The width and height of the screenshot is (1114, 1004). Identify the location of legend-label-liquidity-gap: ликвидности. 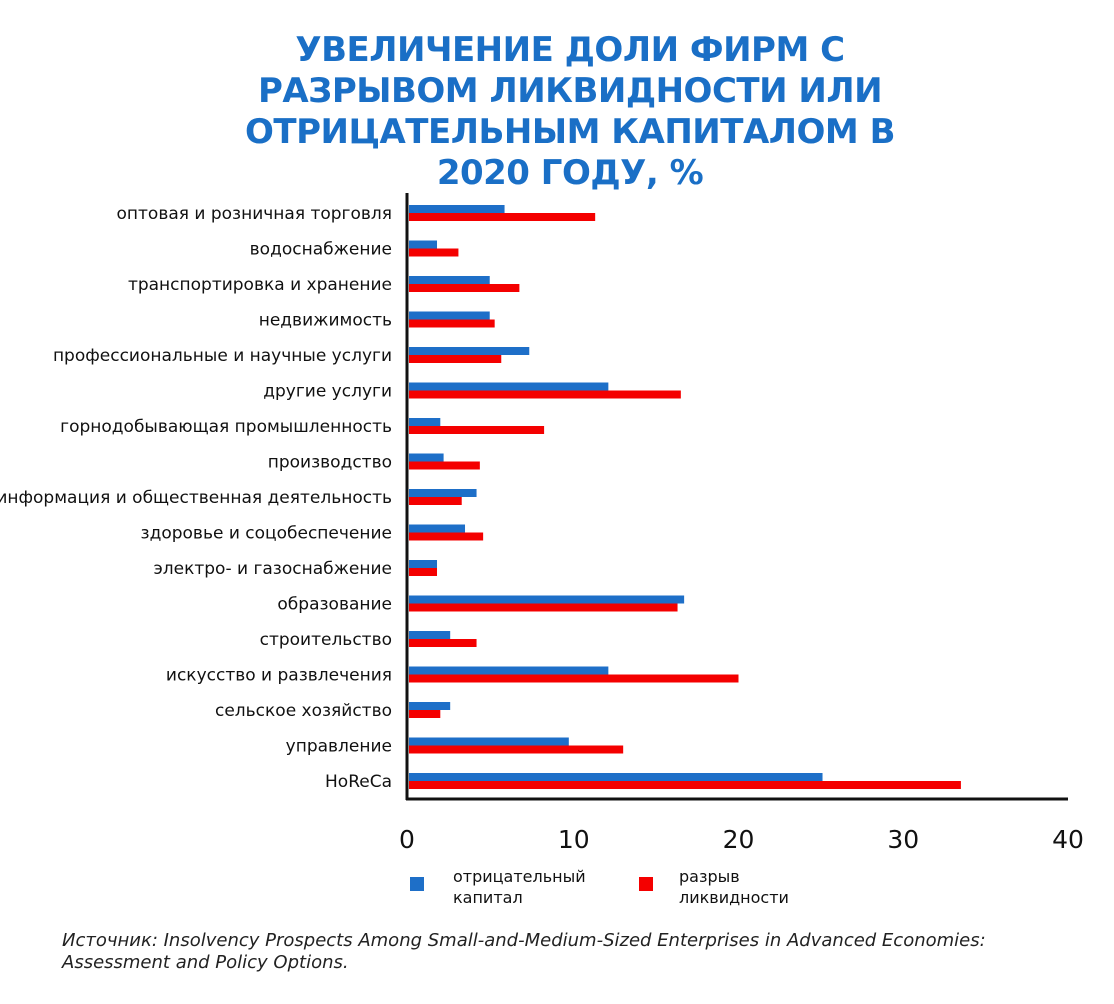
(734, 897).